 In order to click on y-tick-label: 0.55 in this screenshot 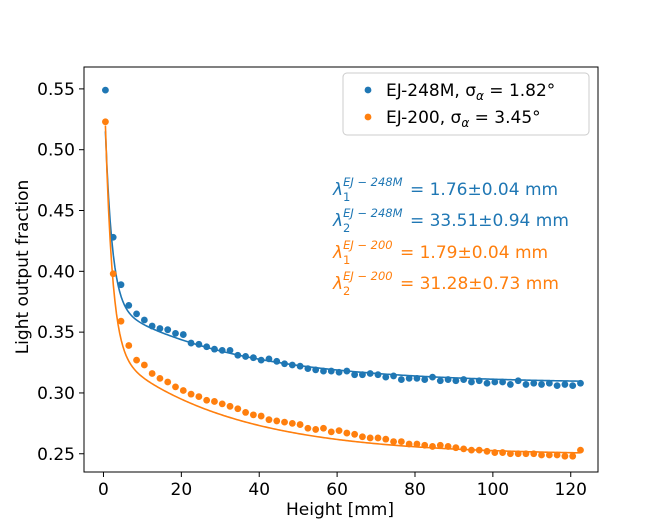, I will do `click(56, 90)`.